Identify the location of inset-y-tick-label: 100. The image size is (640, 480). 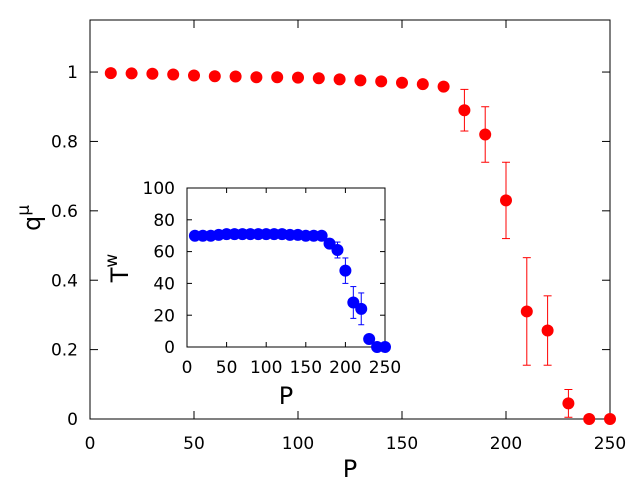
(159, 189).